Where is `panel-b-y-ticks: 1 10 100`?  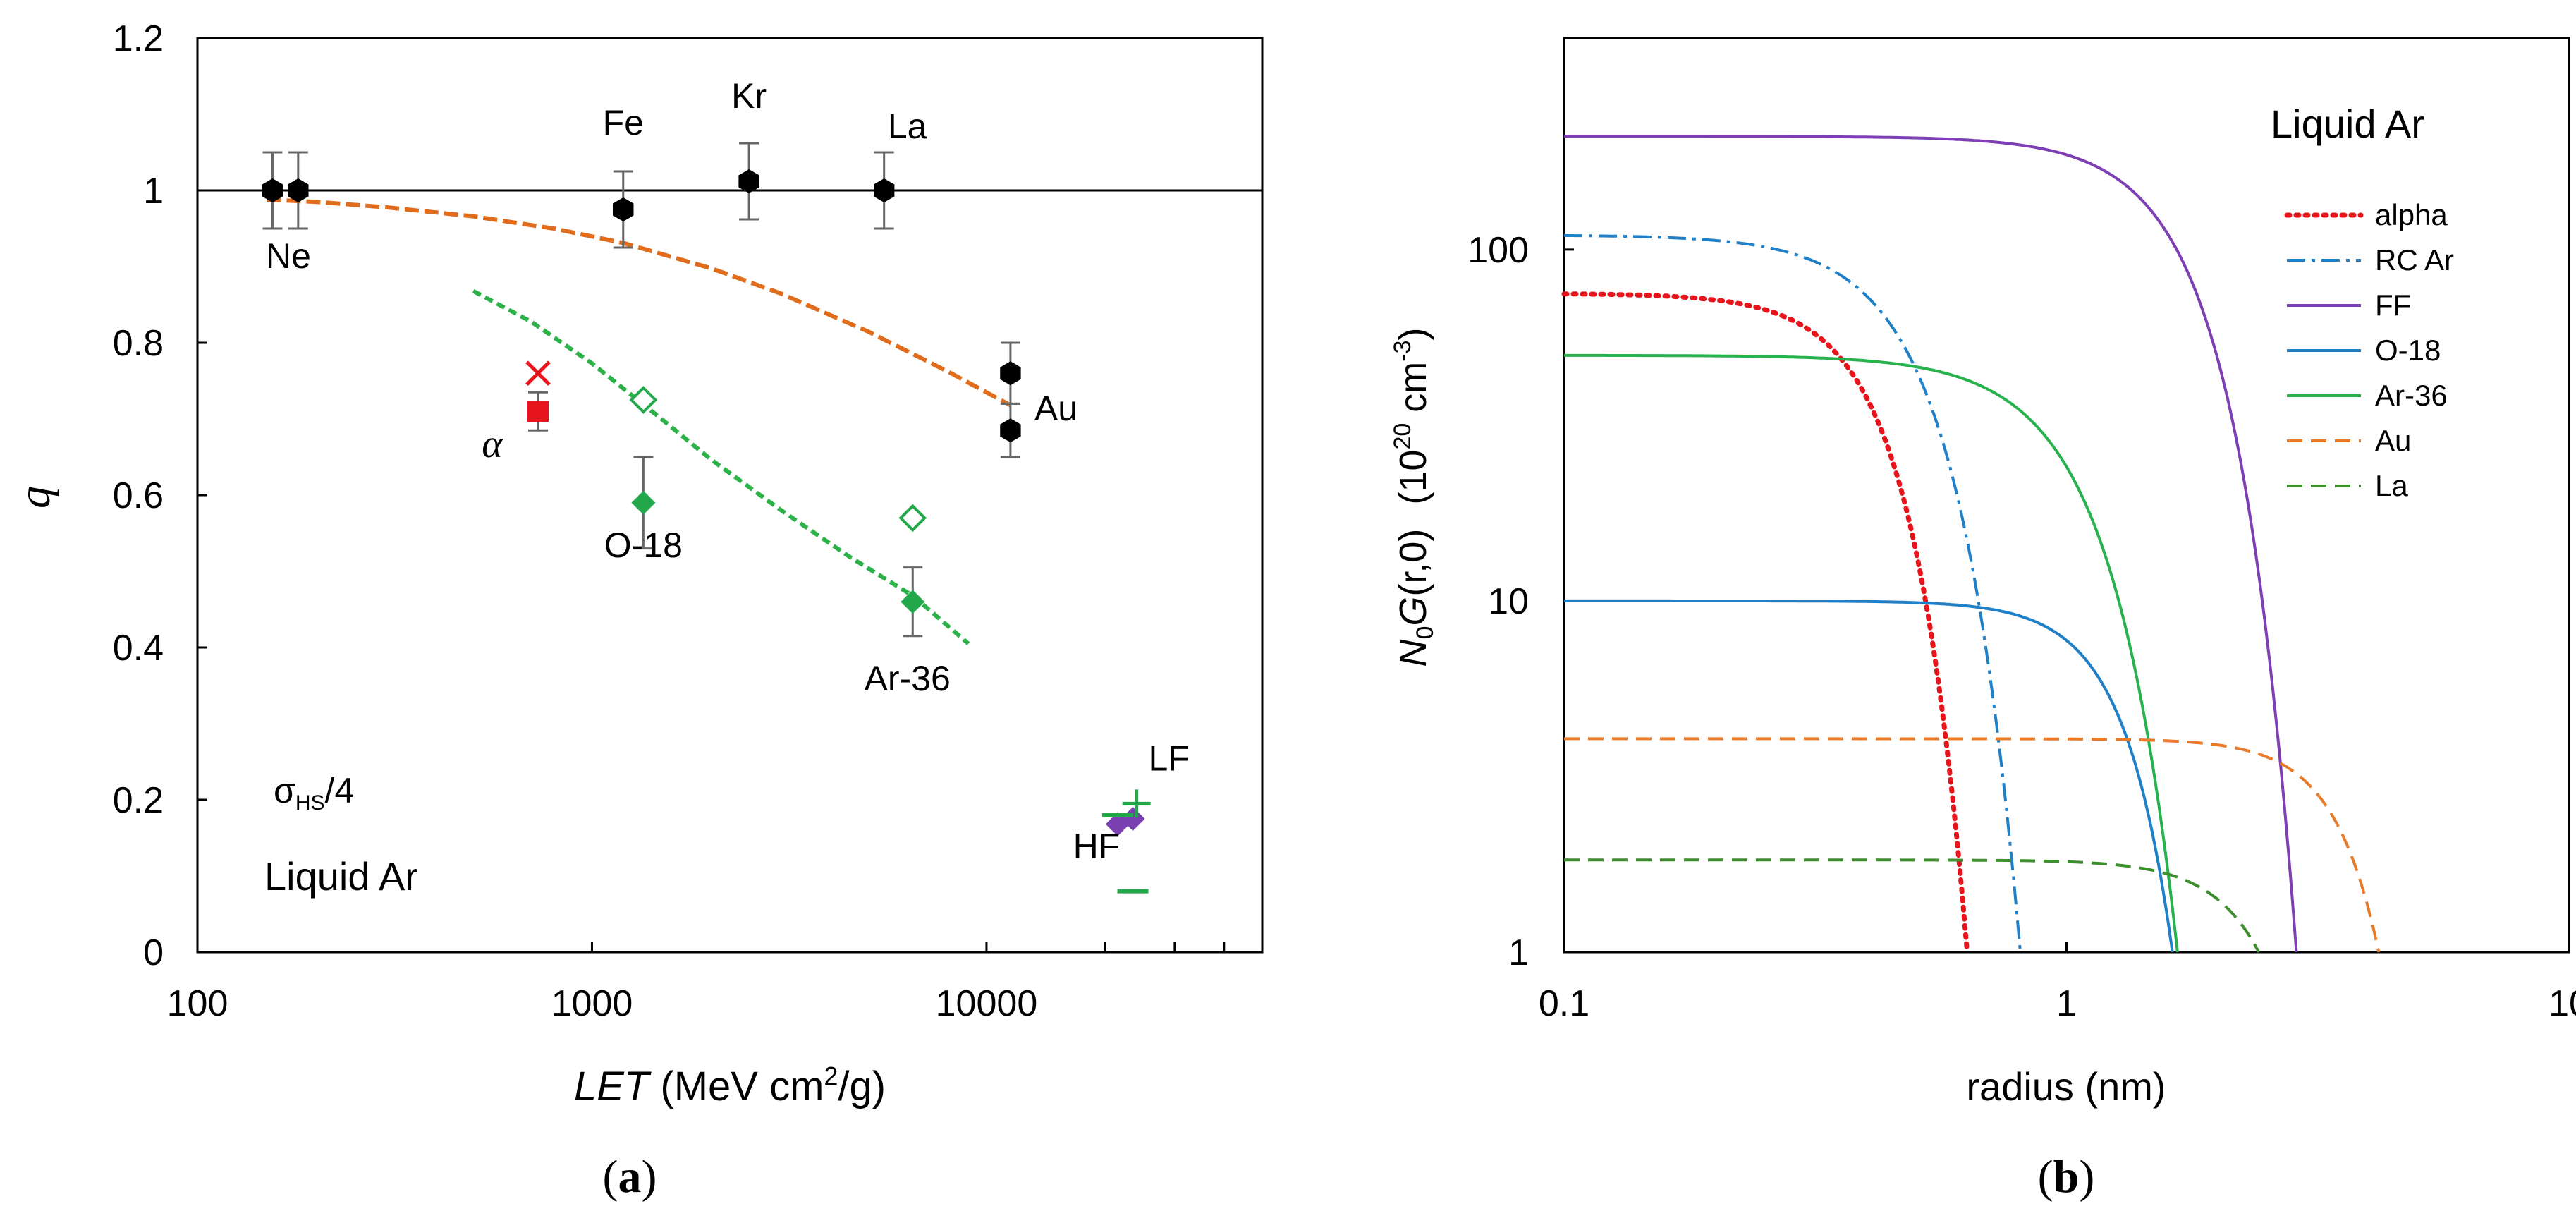 panel-b-y-ticks: 1 10 100 is located at coordinates (1521, 601).